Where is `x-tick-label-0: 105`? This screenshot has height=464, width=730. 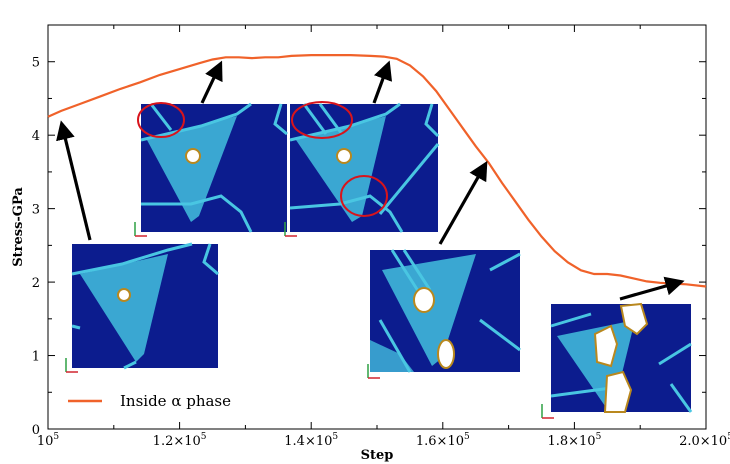
x-tick-label-0: 105 is located at coordinates (48, 440).